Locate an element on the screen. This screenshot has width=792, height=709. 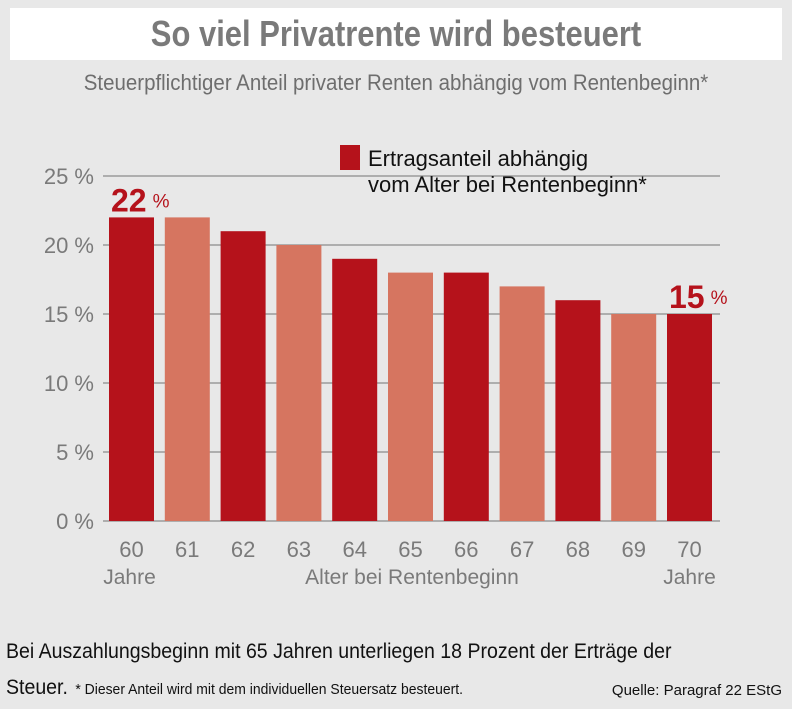
x-tick-label: 66 is located at coordinates (466, 549).